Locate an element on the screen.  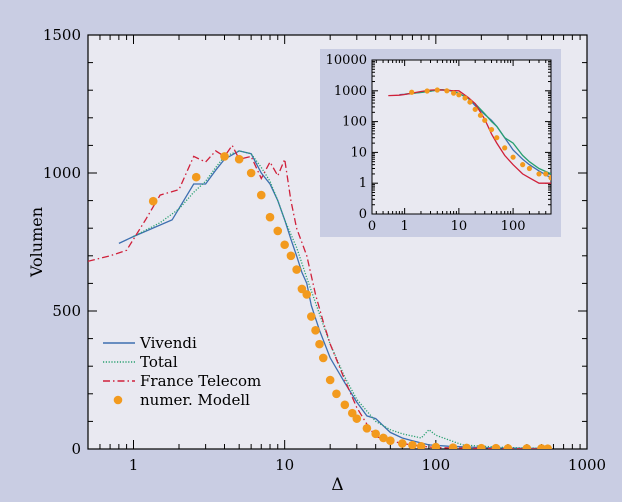
inset-y-tick-label: 10 is located at coordinates (358, 152).